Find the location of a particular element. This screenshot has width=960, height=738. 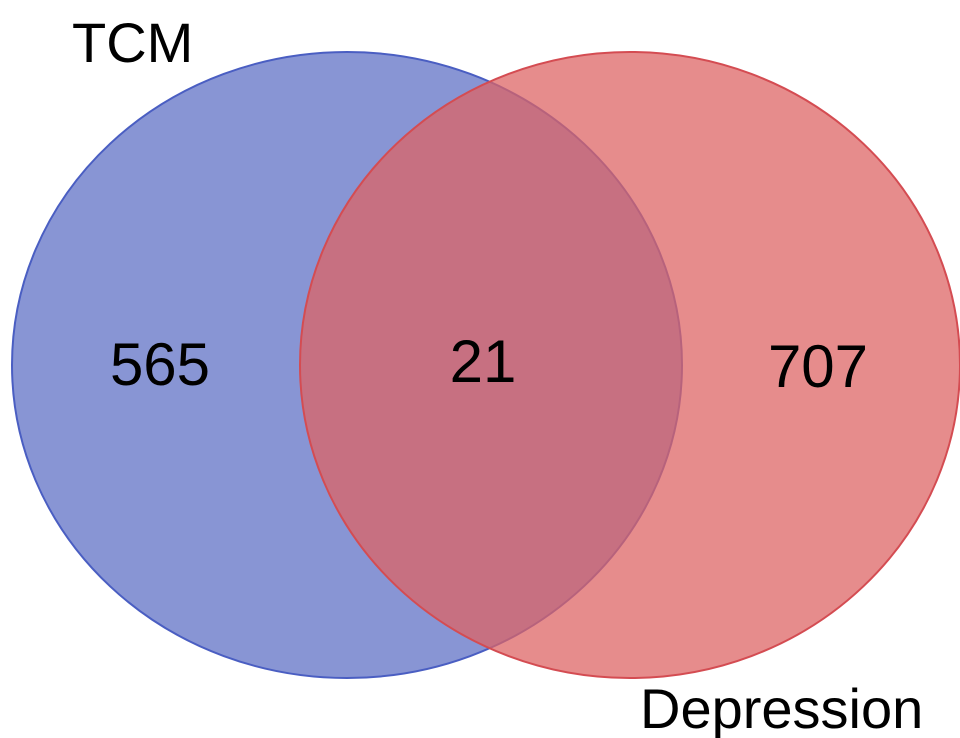

depression-only-count: 707 is located at coordinates (818, 366).